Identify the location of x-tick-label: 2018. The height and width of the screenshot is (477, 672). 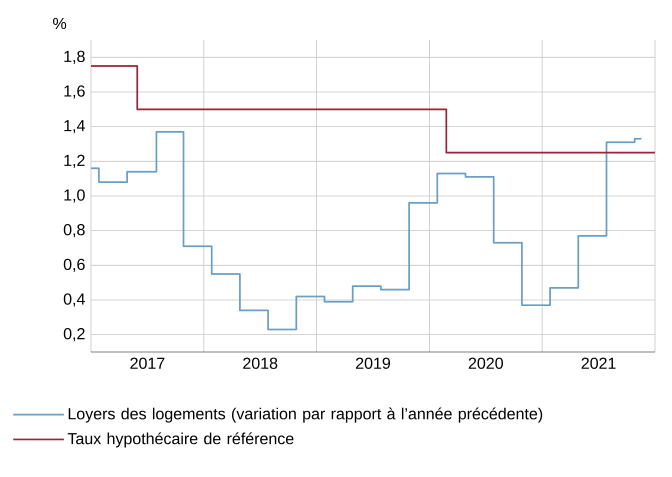
(260, 363).